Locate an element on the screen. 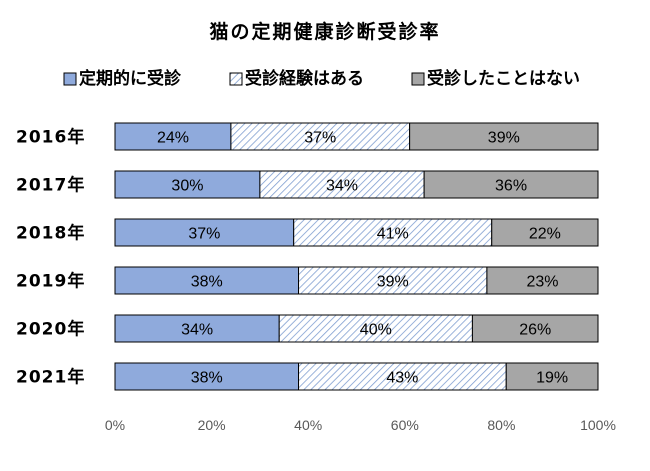 The height and width of the screenshot is (471, 650). x-tick-label-5: 80% is located at coordinates (501, 425).